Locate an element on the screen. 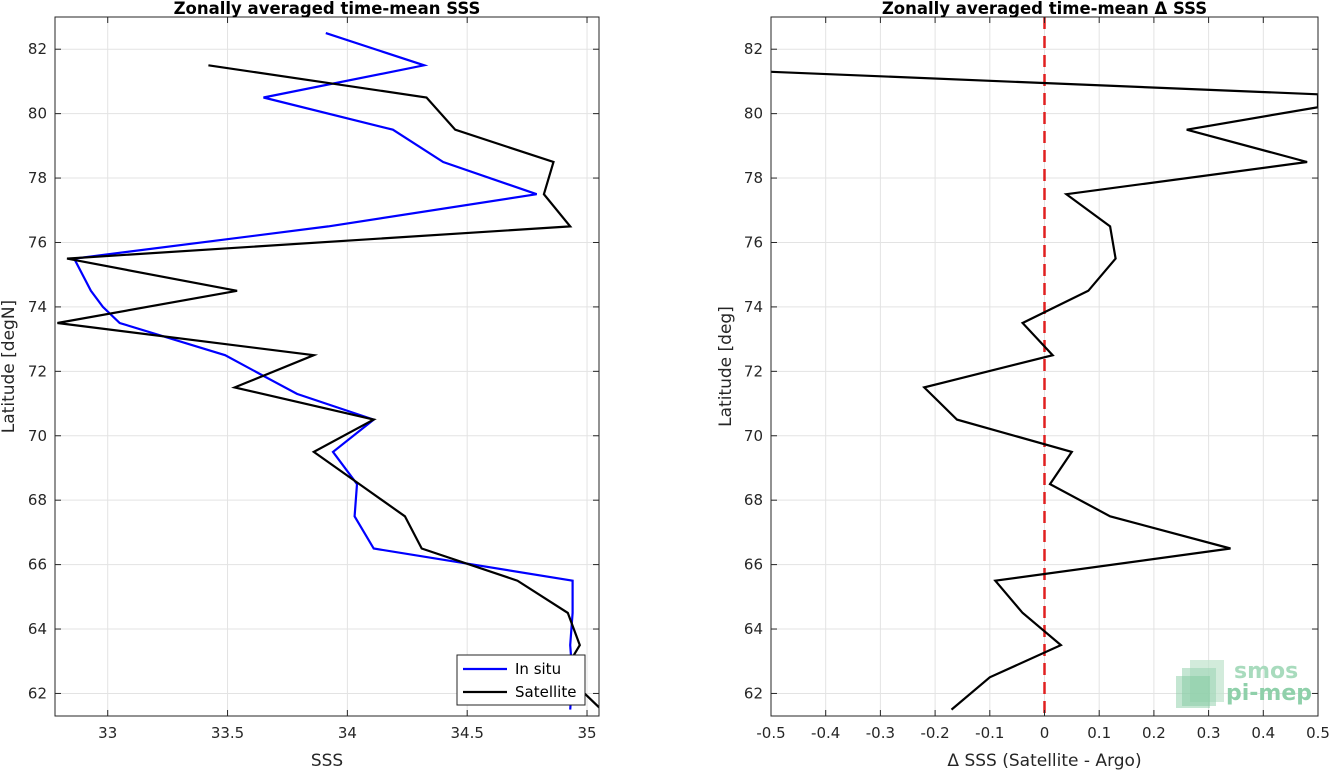  x-tick-label: 34.5 is located at coordinates (466, 733).